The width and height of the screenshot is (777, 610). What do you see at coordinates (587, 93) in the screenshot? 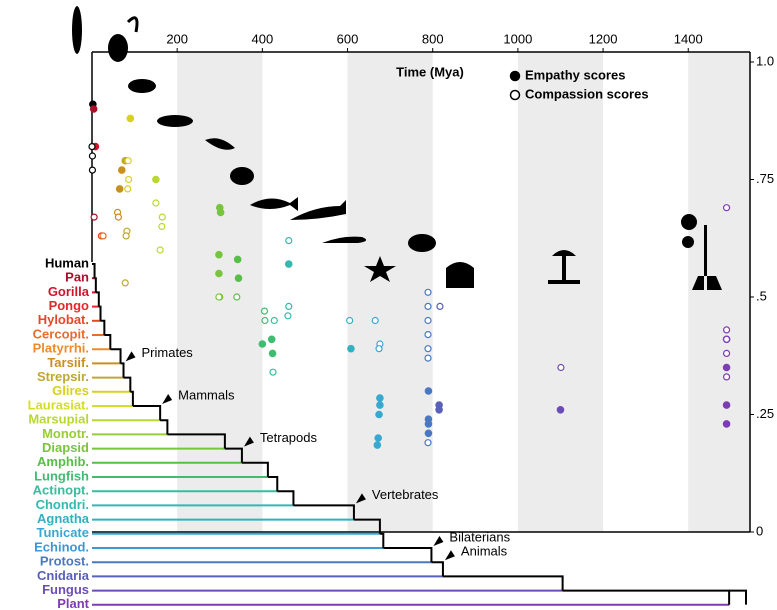
I see `legend-label: Compassion scores` at bounding box center [587, 93].